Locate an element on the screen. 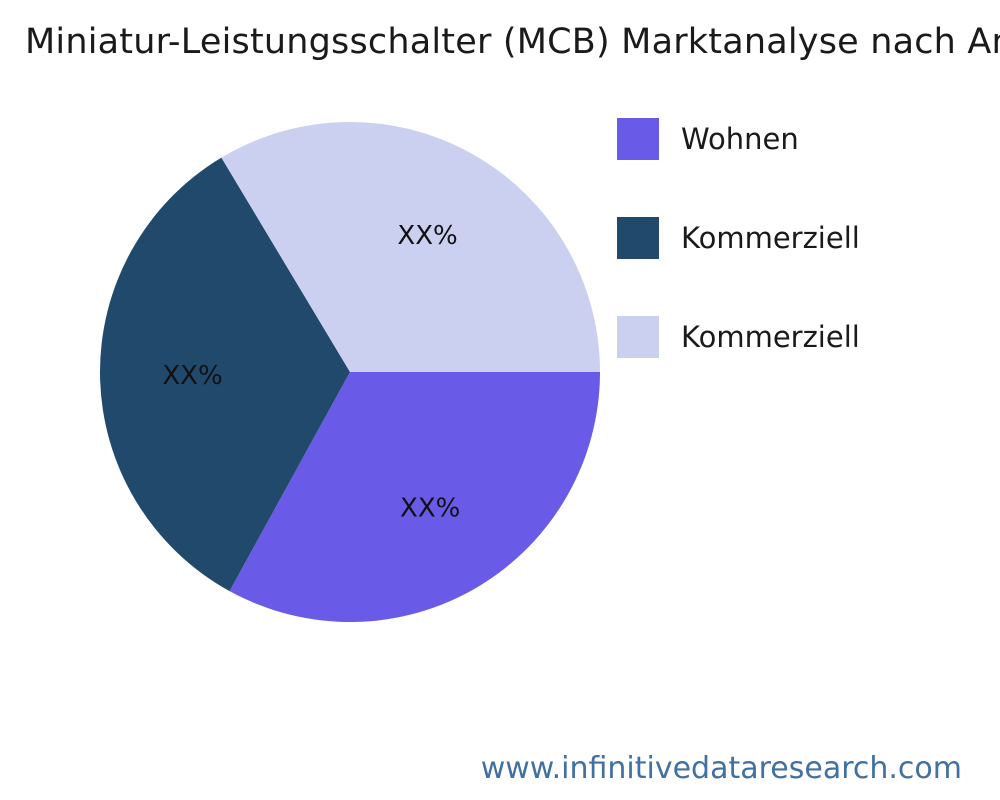 The width and height of the screenshot is (1000, 800). legend-item: Wohnen is located at coordinates (738, 139).